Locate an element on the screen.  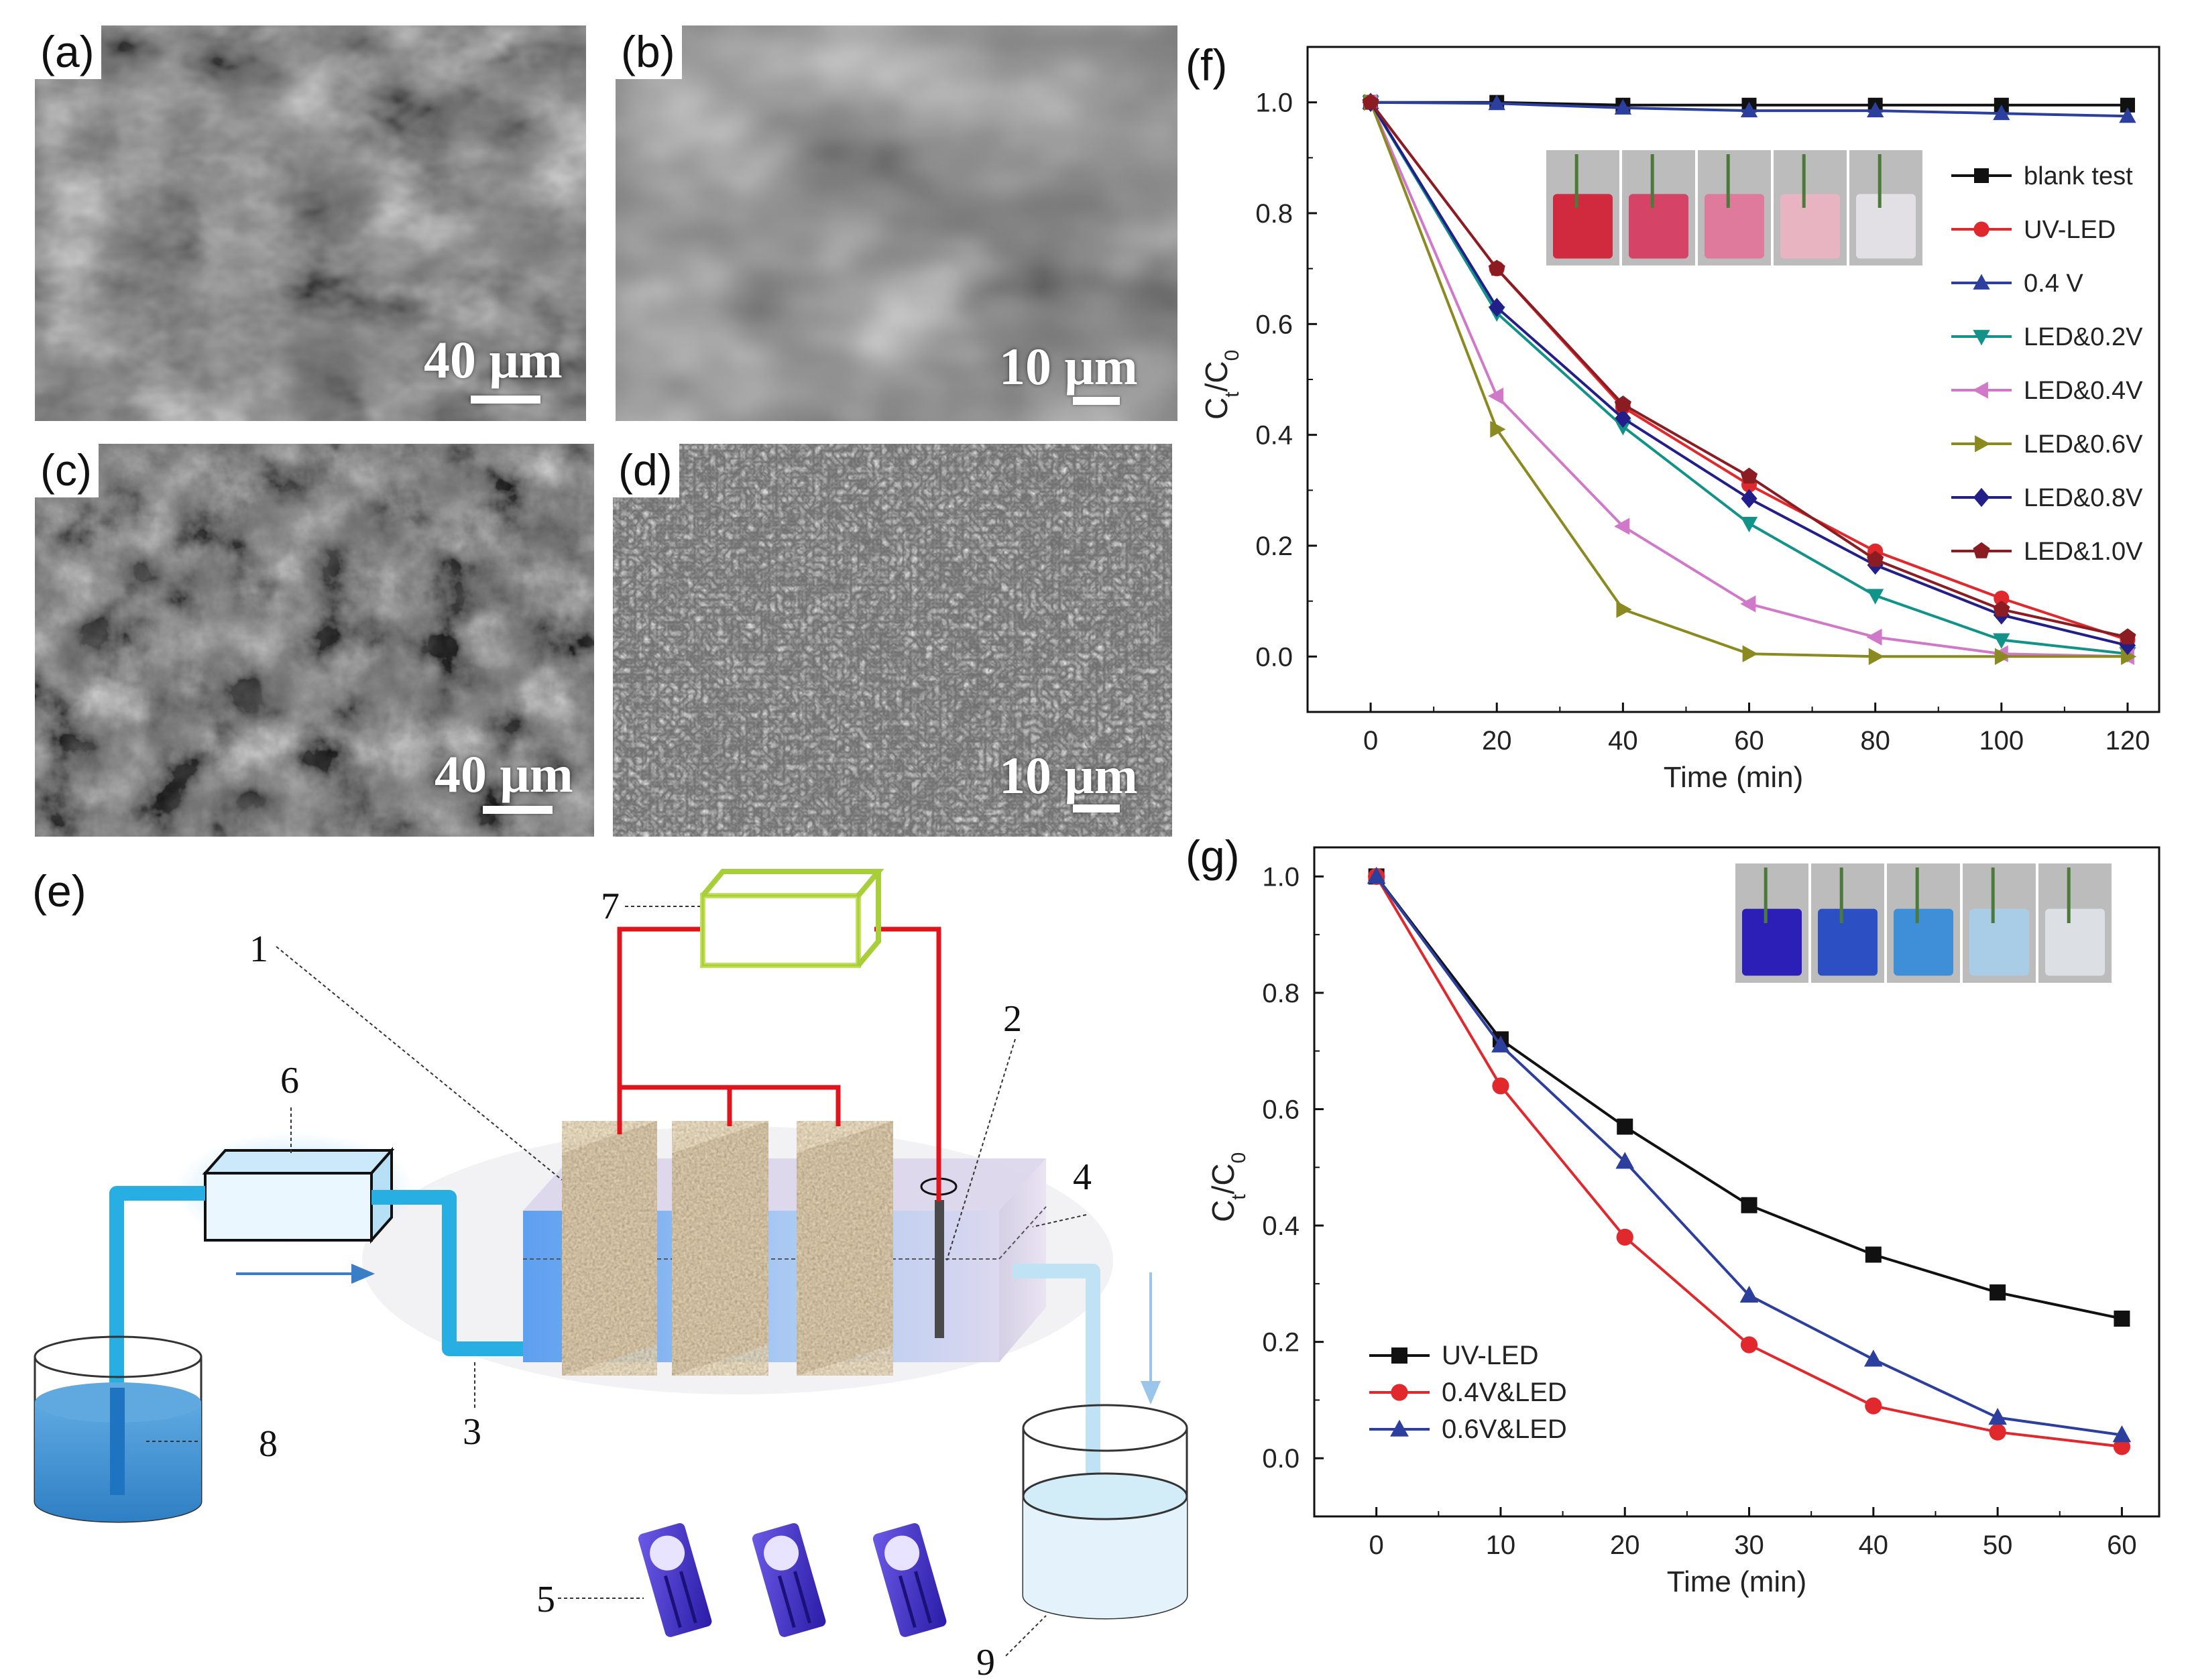
label-4: 4 is located at coordinates (1082, 1177).